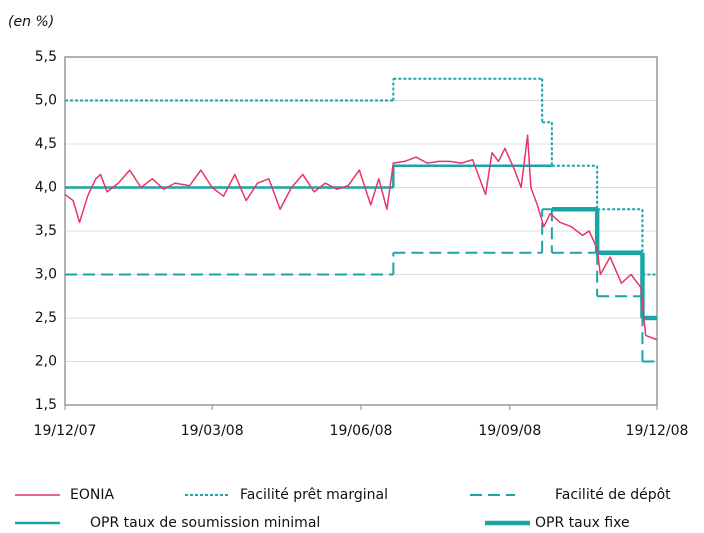 Image resolution: width=704 pixels, height=533 pixels. What do you see at coordinates (212, 431) in the screenshot?
I see `x-tick-label: 19/03/08` at bounding box center [212, 431].